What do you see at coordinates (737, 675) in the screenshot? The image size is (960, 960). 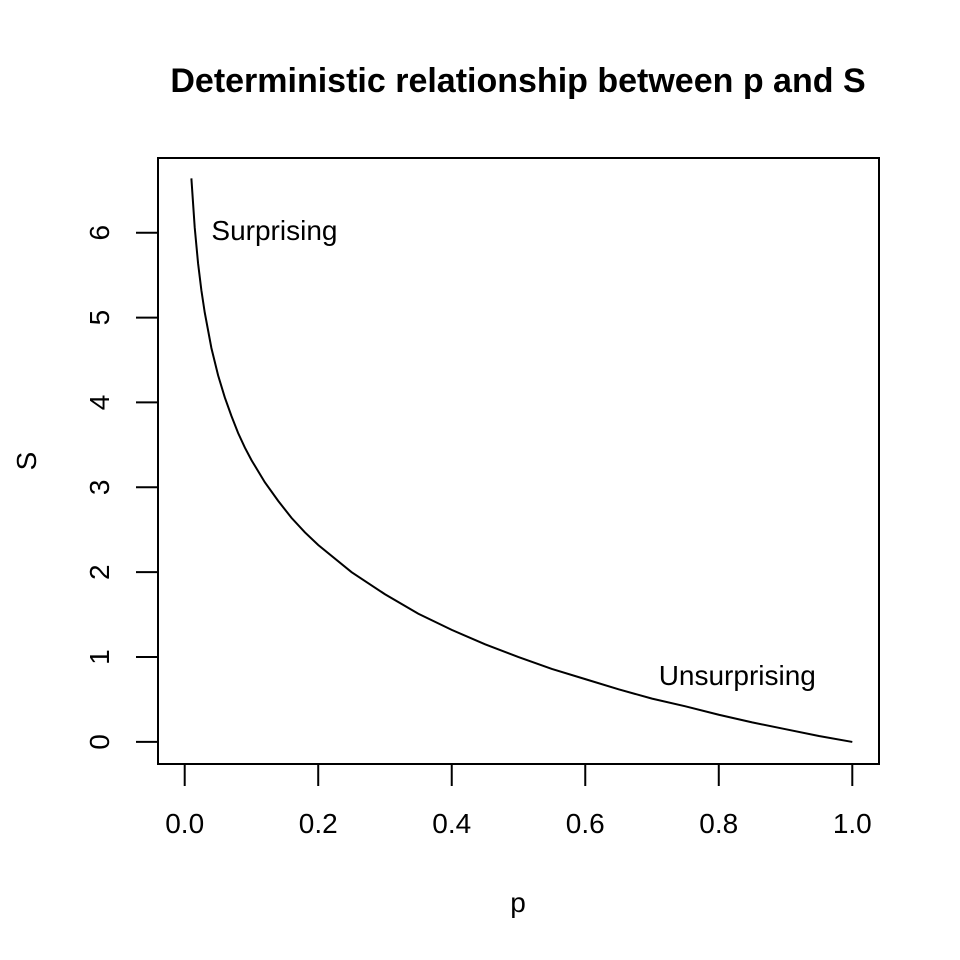 I see `annotation-label: Unsurprising` at bounding box center [737, 675].